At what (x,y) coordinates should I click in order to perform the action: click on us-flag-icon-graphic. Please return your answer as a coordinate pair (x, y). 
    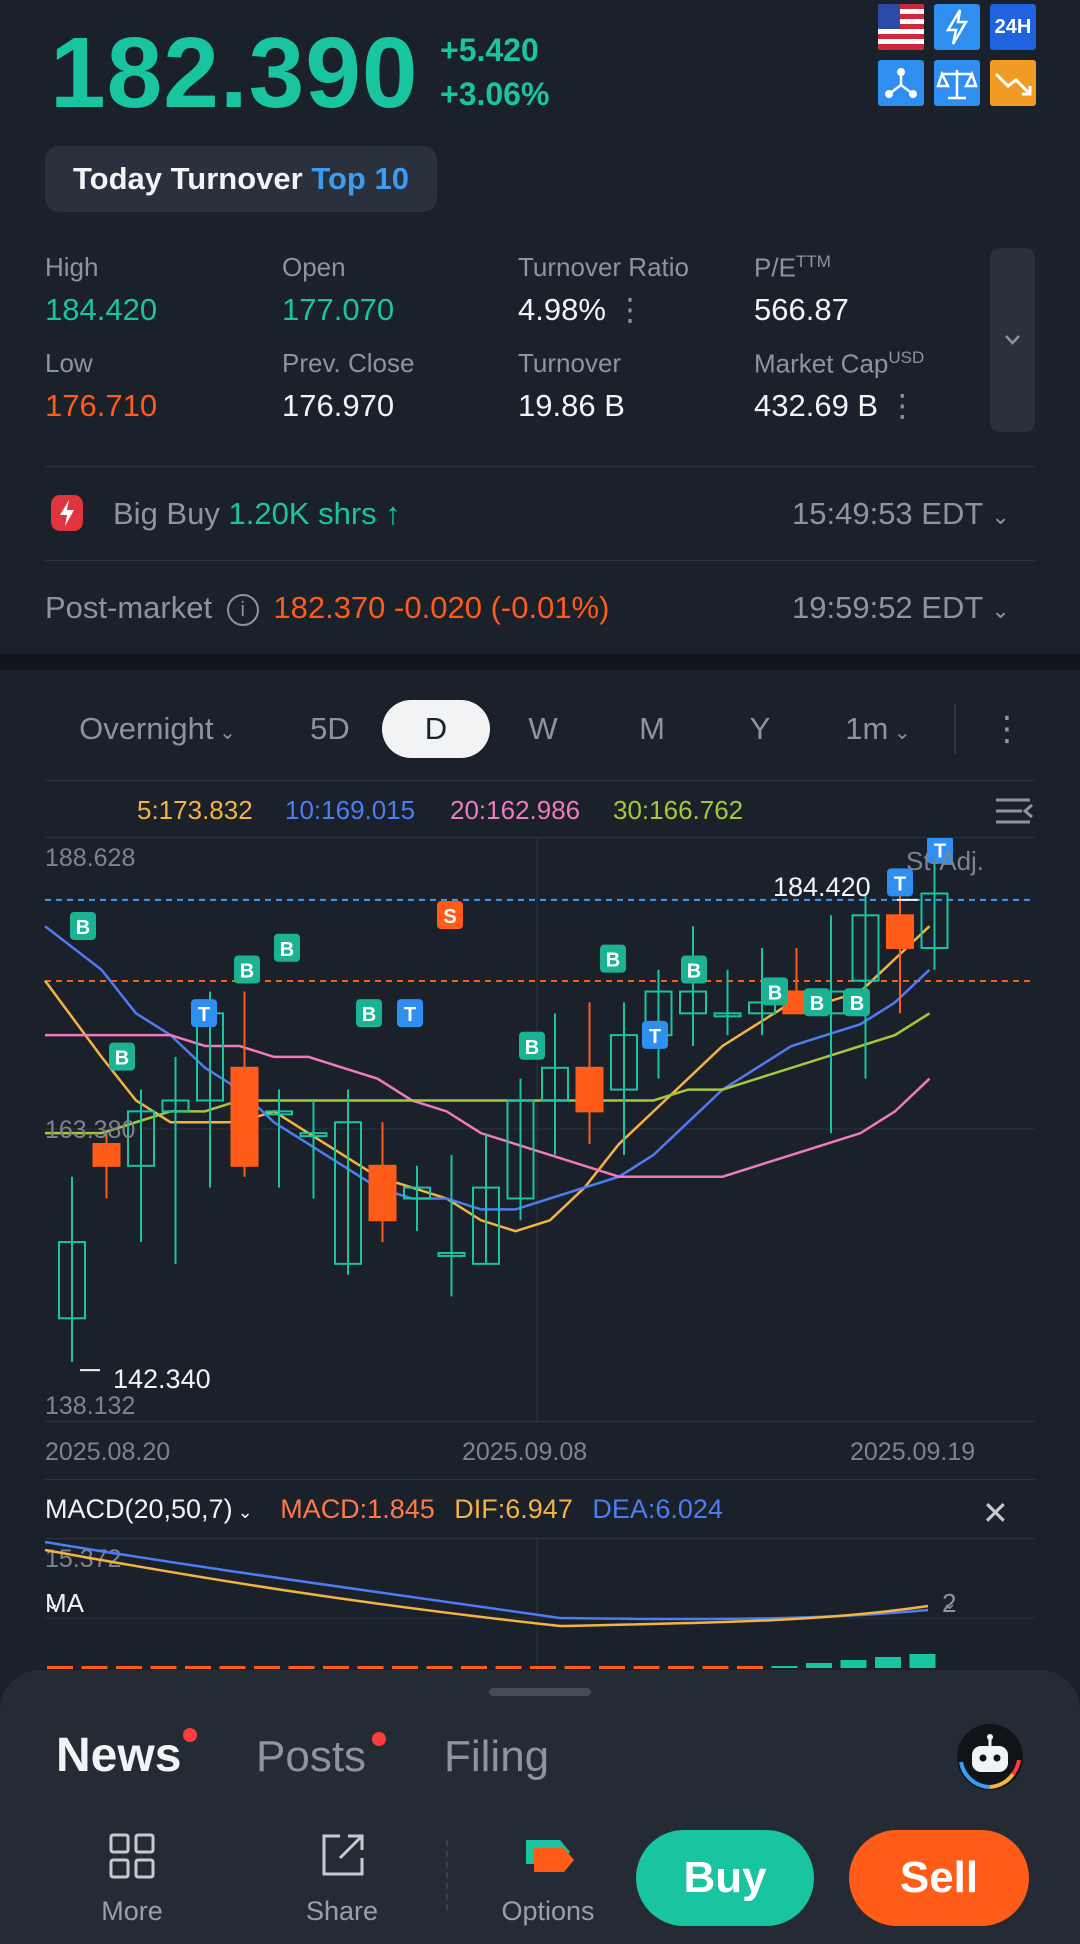
    Looking at the image, I should click on (901, 27).